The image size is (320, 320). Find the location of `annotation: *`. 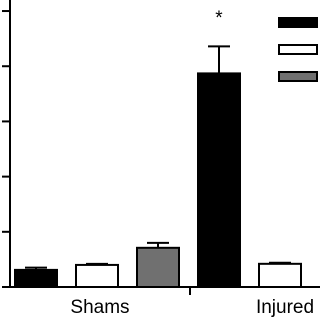

annotation: * is located at coordinates (219, 18).